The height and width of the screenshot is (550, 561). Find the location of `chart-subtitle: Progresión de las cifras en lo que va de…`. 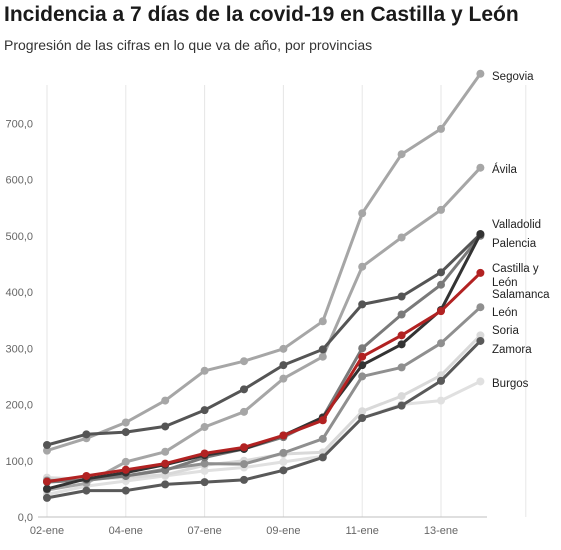

chart-subtitle: Progresión de las cifras en lo que va de… is located at coordinates (188, 45).